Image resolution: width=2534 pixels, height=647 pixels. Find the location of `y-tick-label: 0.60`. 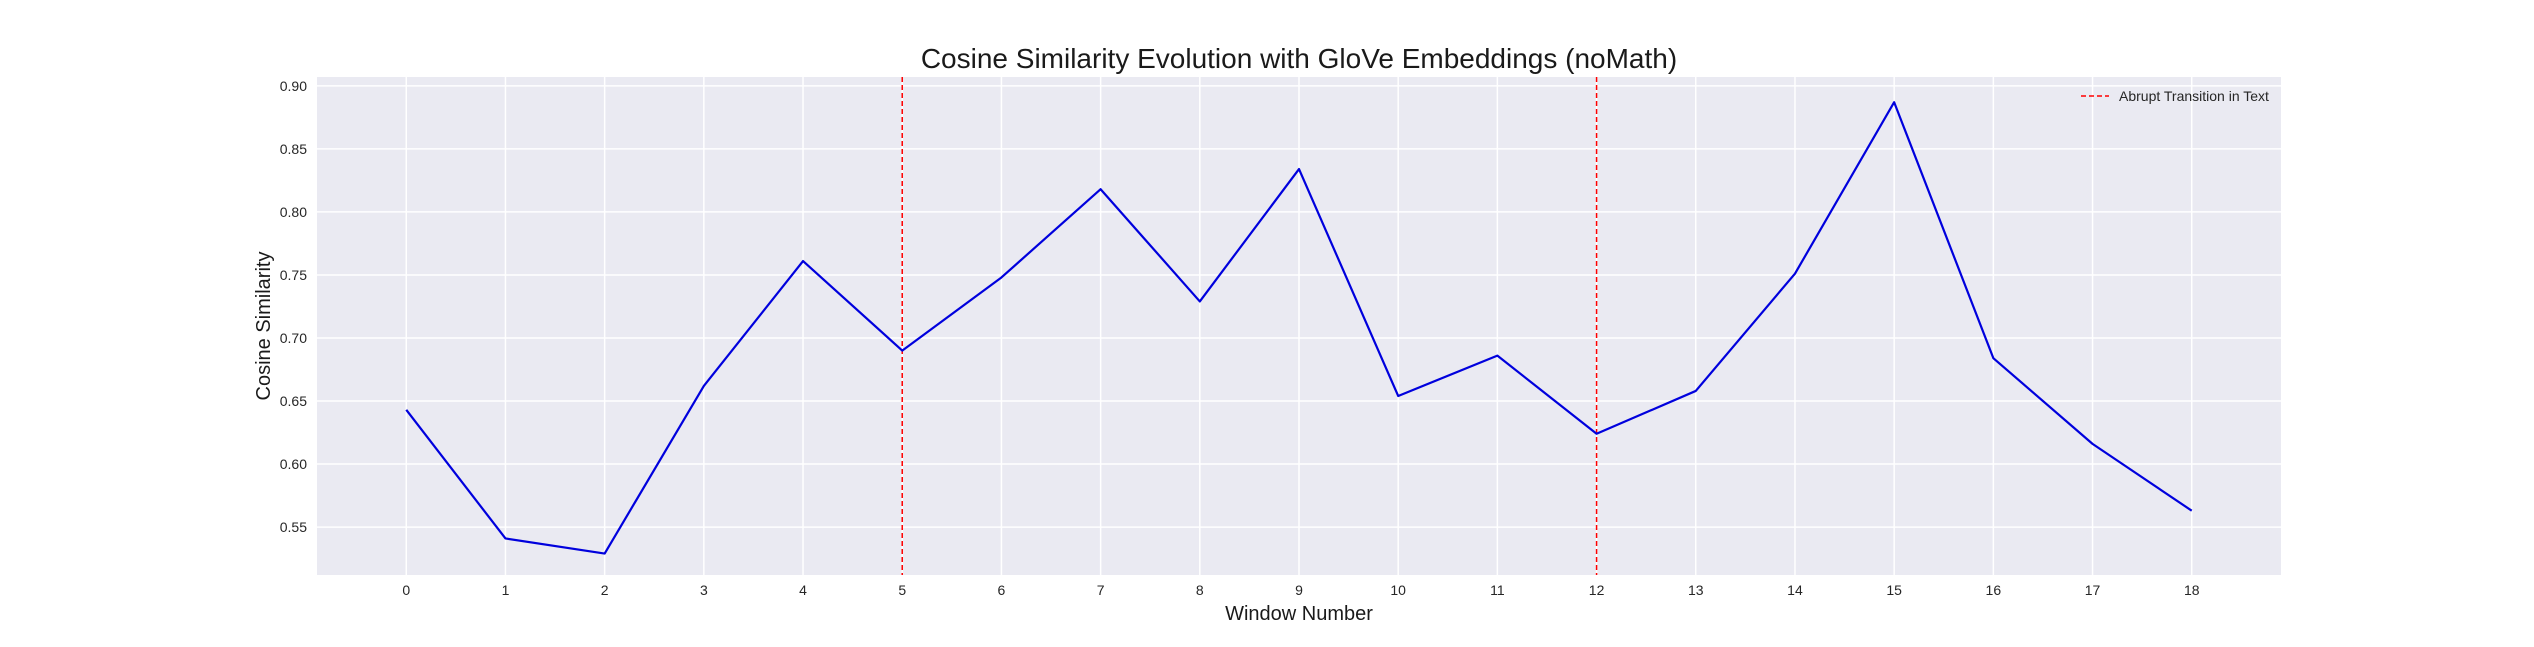

y-tick-label: 0.60 is located at coordinates (293, 464).